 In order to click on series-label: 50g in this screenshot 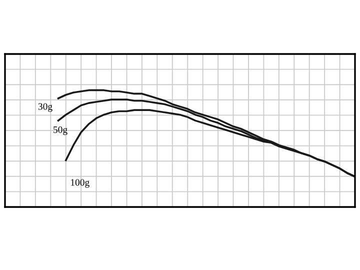, I will do `click(61, 130)`.